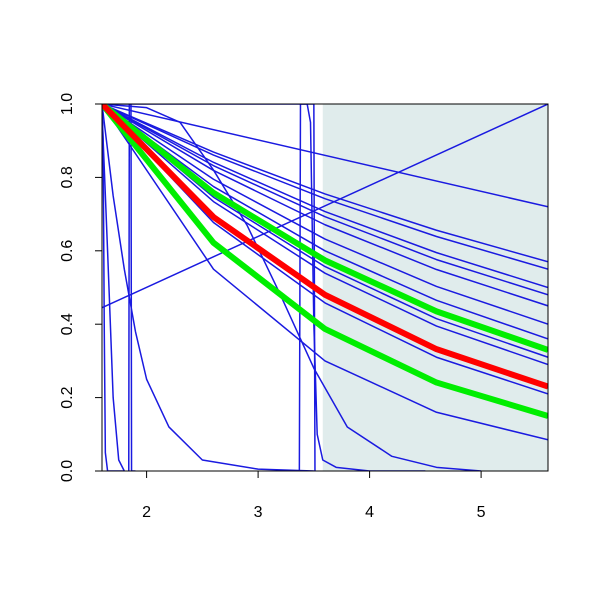 This screenshot has height=605, width=600. I want to click on y-tick-label: 0.0, so click(67, 471).